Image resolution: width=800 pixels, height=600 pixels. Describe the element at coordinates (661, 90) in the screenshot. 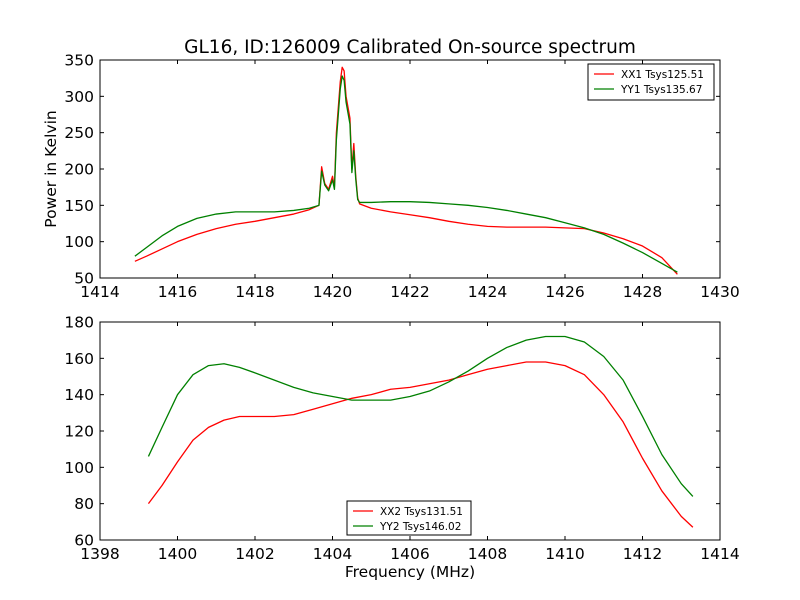

I see `legend-entry: YY1 Tsys135.67` at that location.